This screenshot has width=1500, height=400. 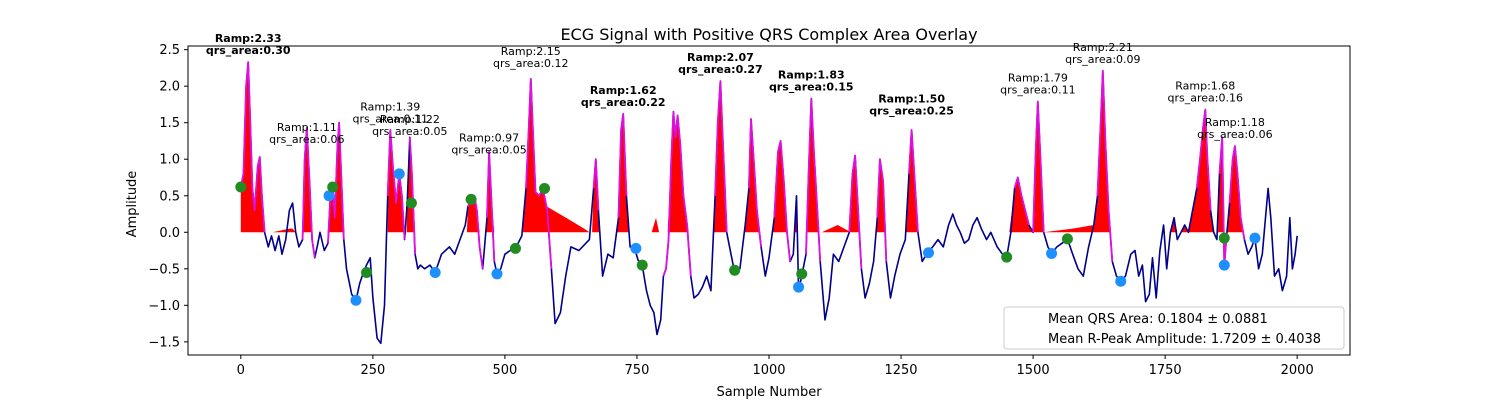 I want to click on y-tick-label: −1.0, so click(x=164, y=306).